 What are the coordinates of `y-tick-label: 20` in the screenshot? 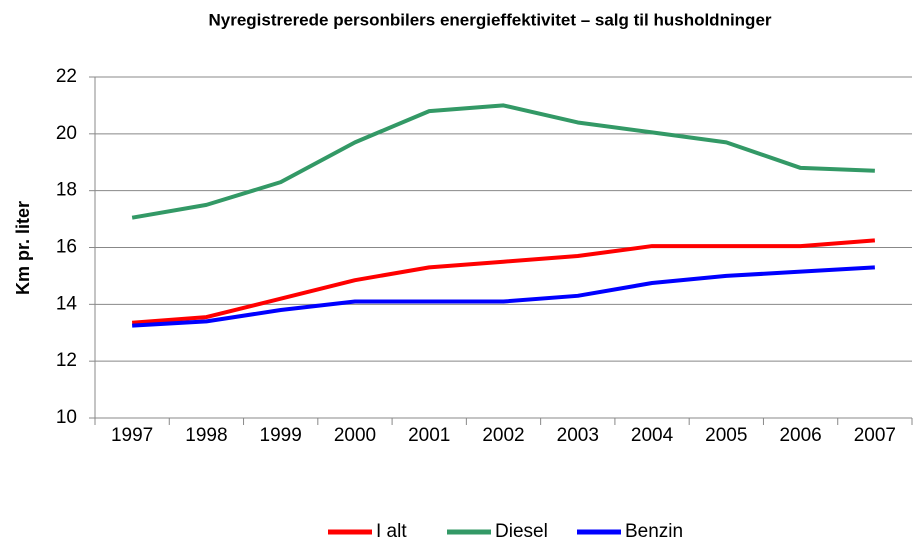 It's located at (66, 133).